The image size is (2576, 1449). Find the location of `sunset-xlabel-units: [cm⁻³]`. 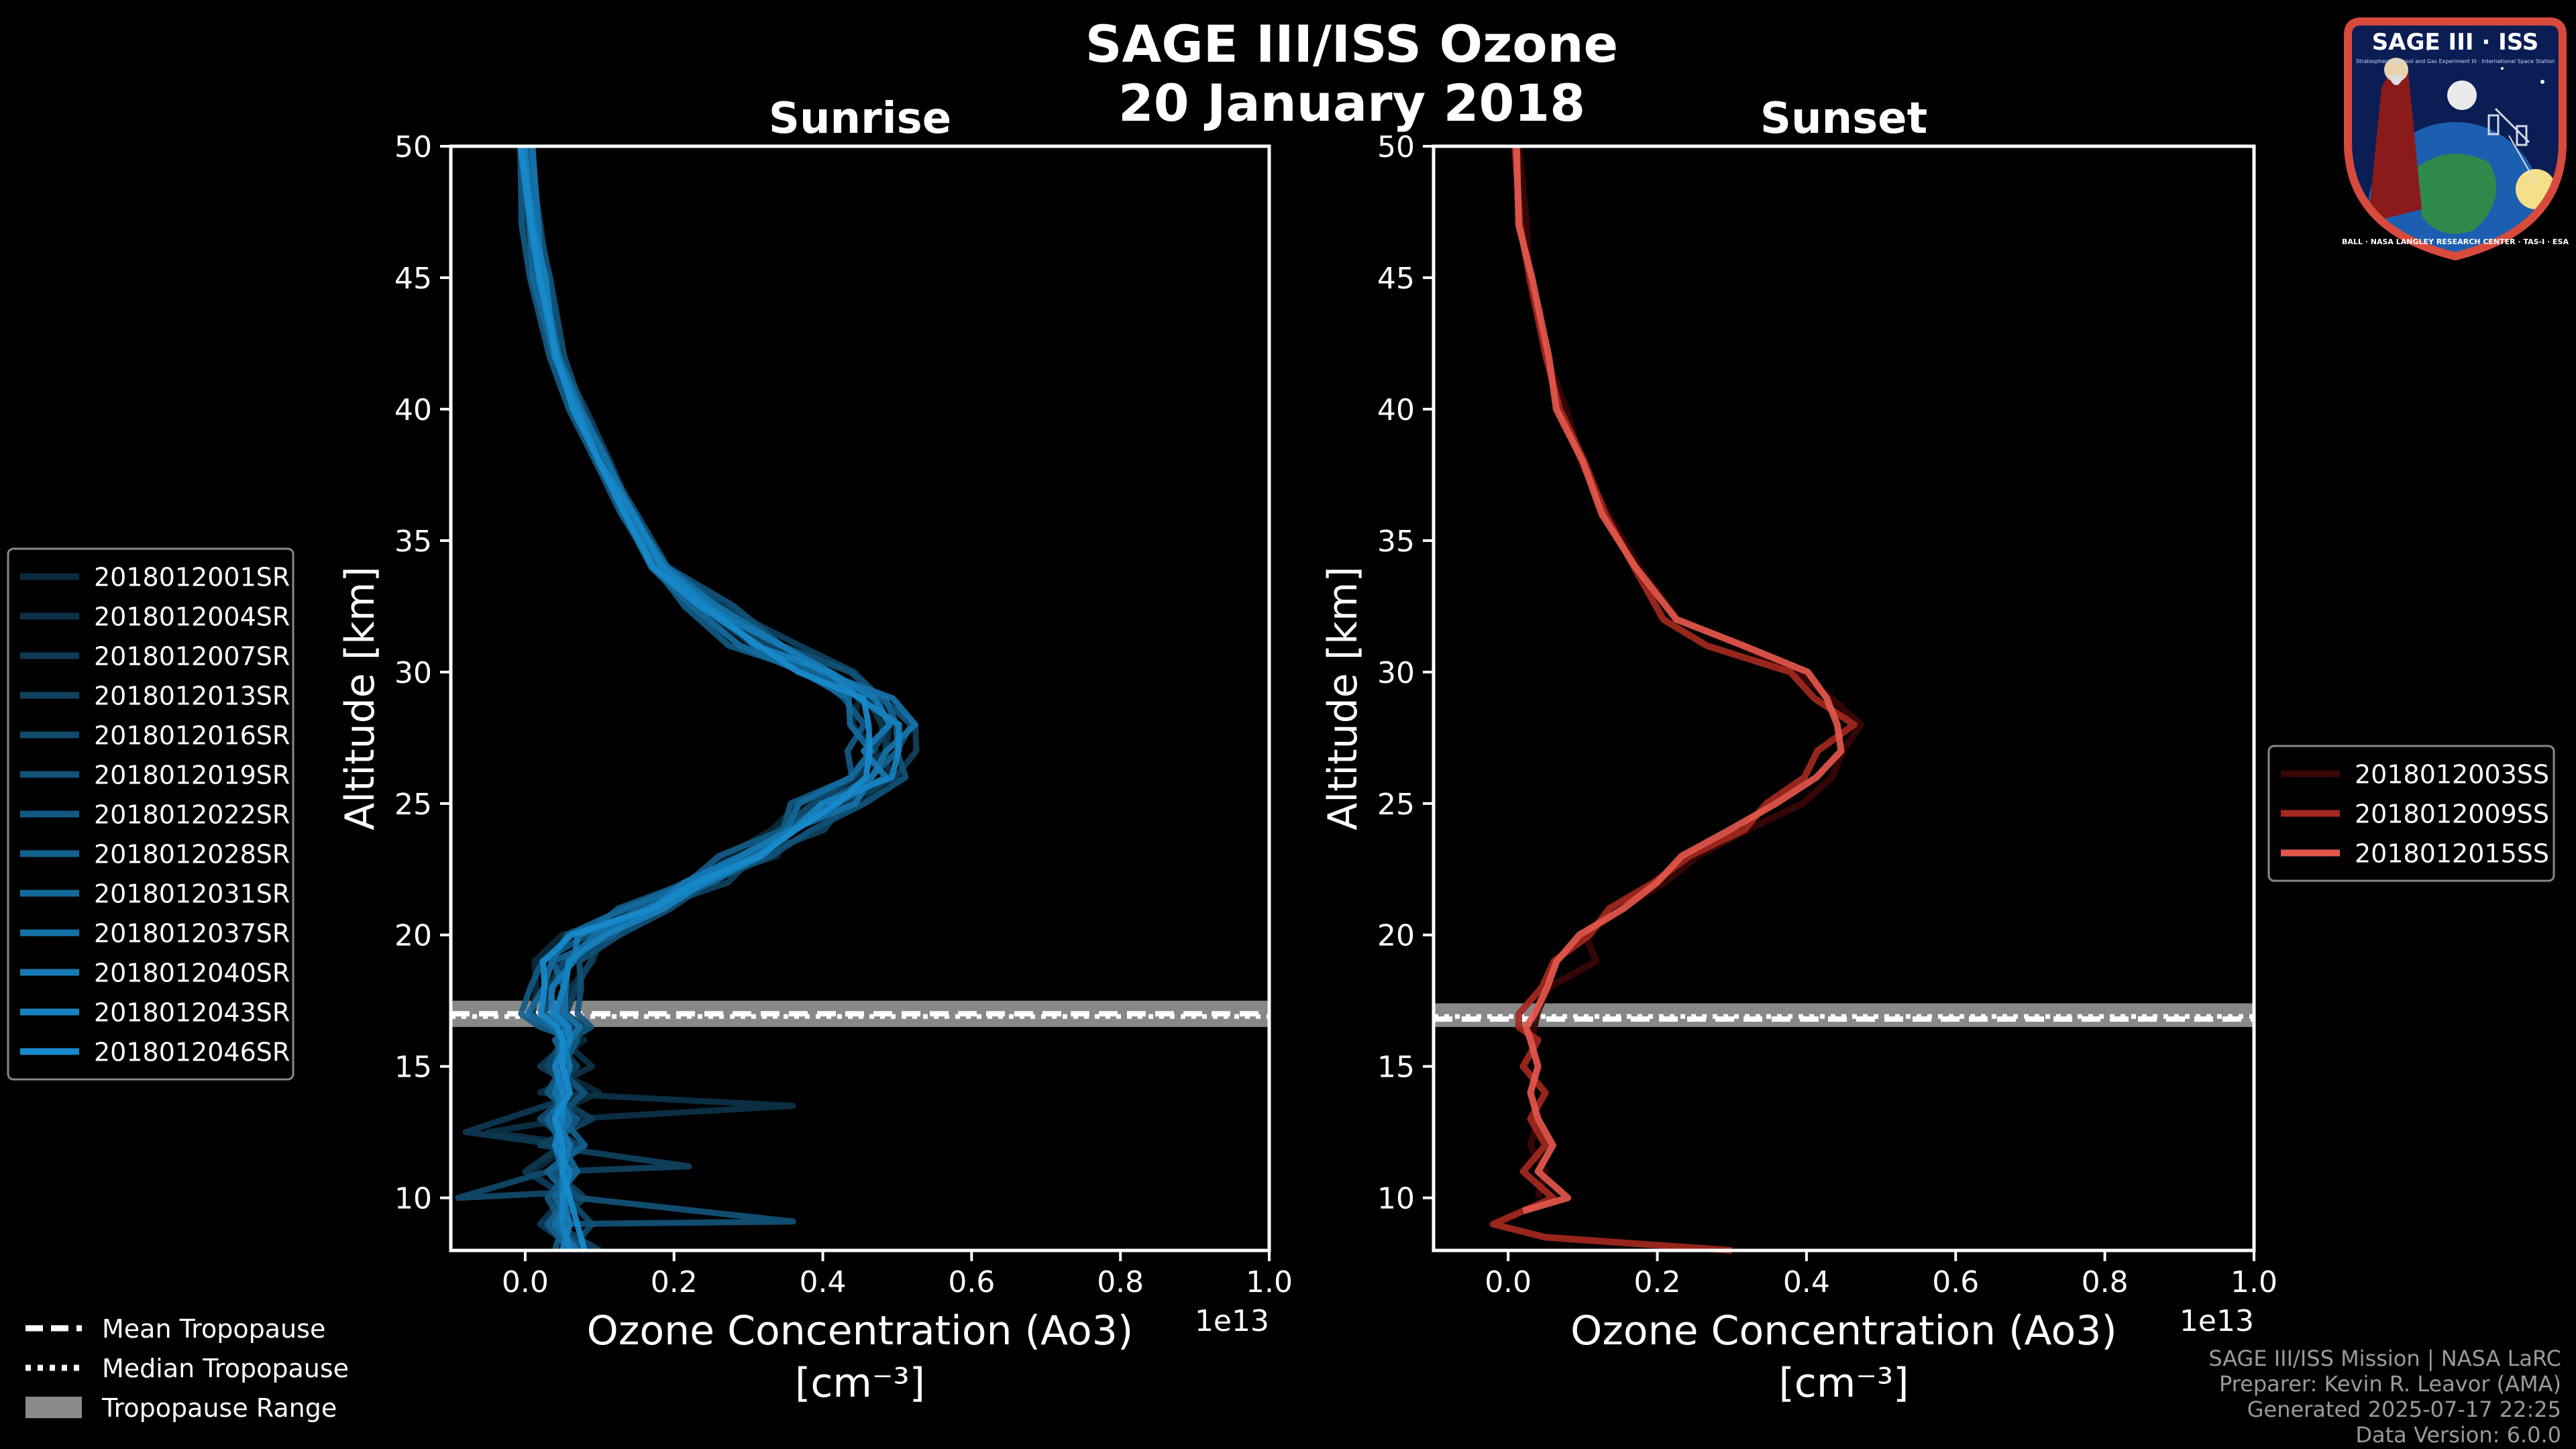

sunset-xlabel-units: [cm⁻³] is located at coordinates (1844, 1383).